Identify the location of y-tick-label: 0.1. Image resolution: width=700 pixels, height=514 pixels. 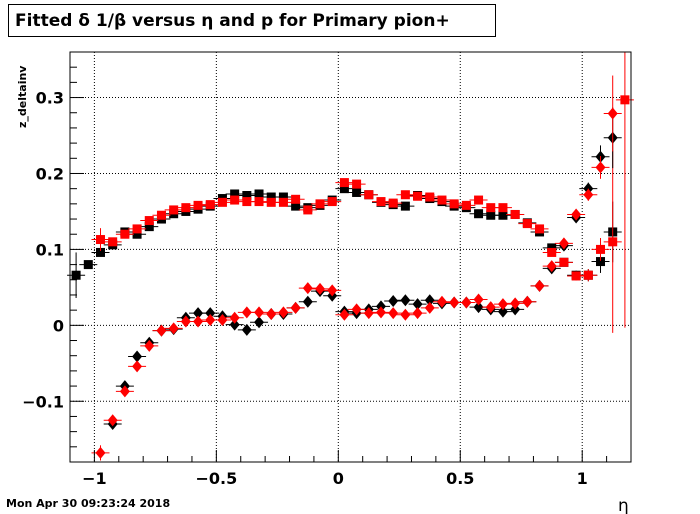
(50, 249).